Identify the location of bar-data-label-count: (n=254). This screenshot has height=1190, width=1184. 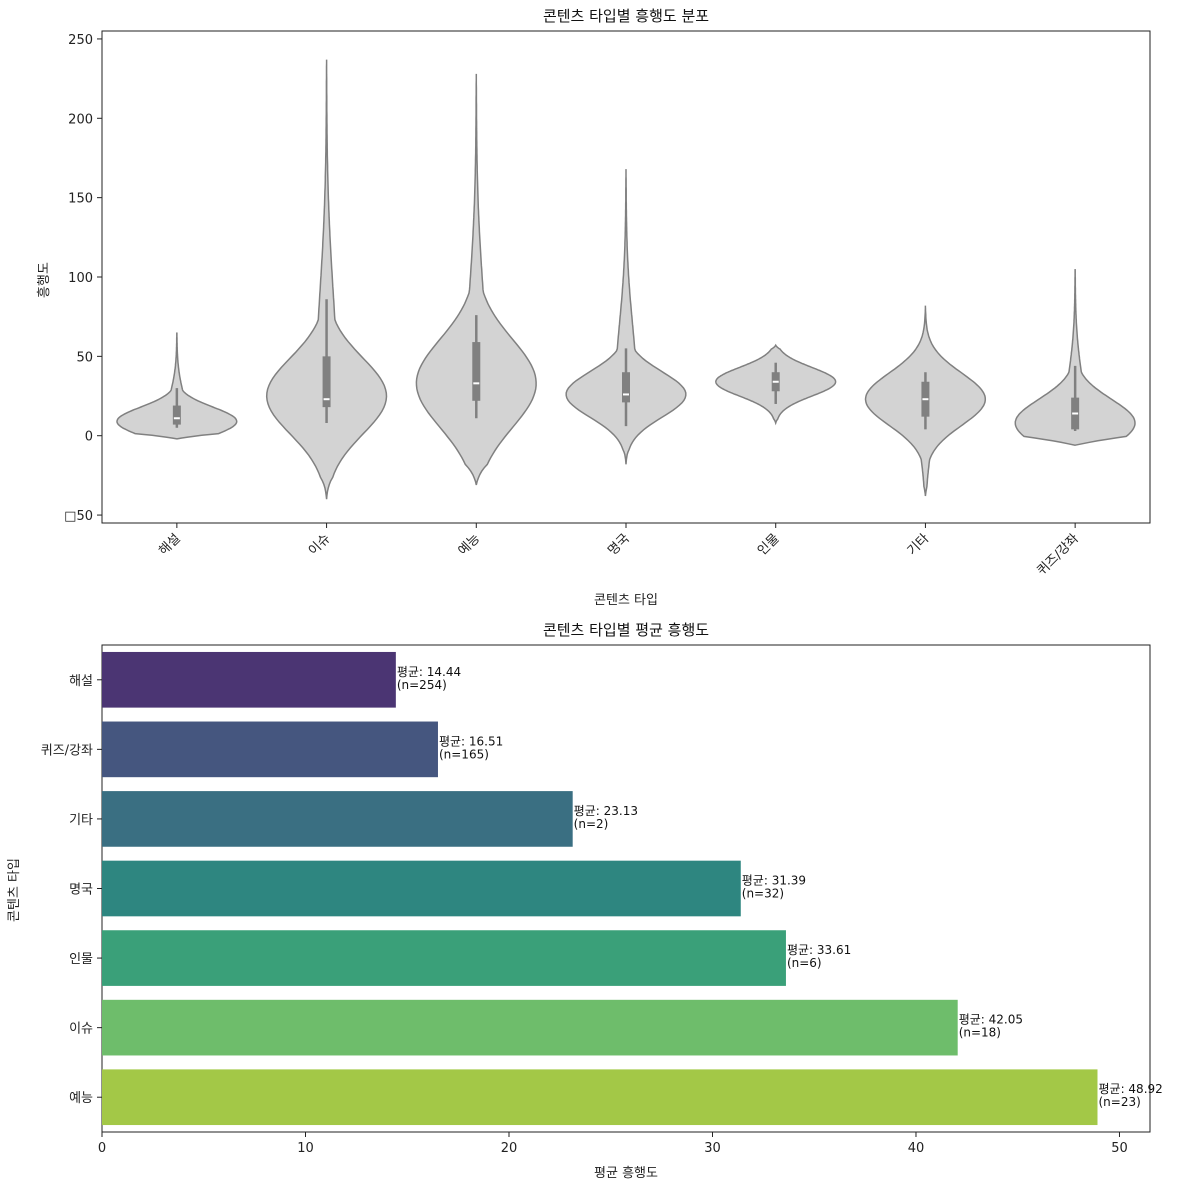
(422, 685).